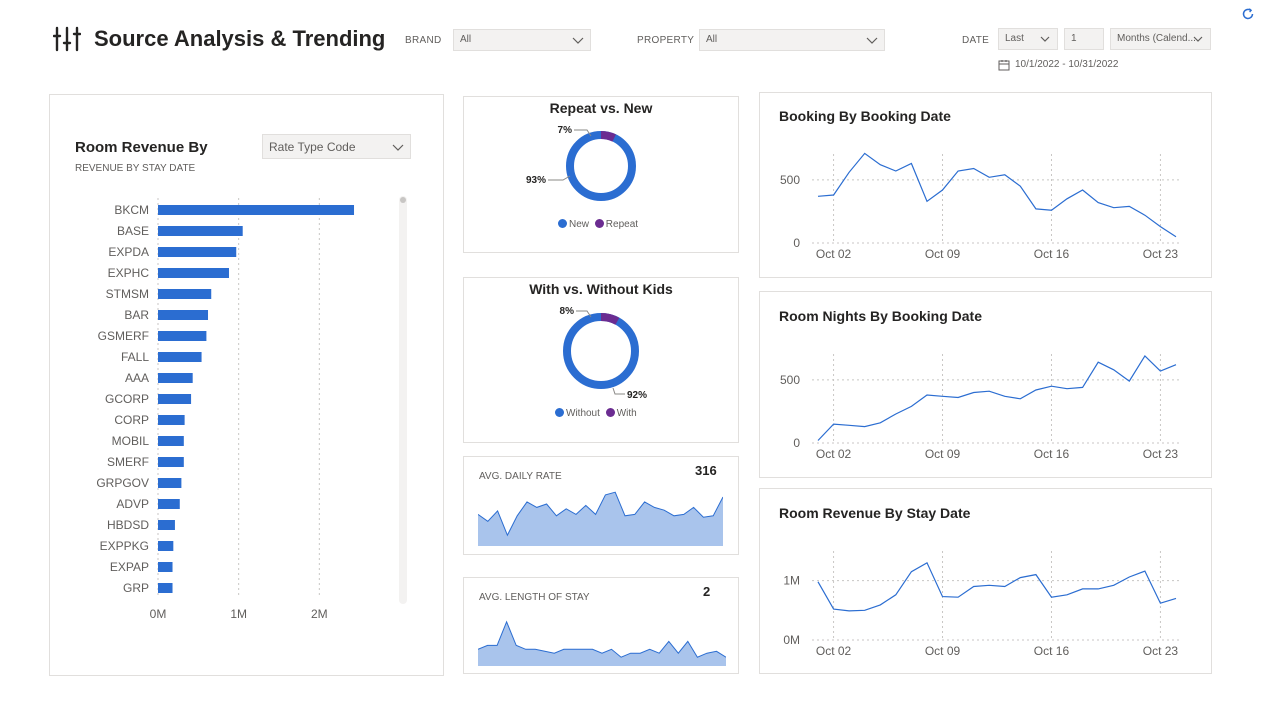 The height and width of the screenshot is (720, 1261). Describe the element at coordinates (141, 147) in the screenshot. I see `room-revenue-title: Room Revenue By` at that location.